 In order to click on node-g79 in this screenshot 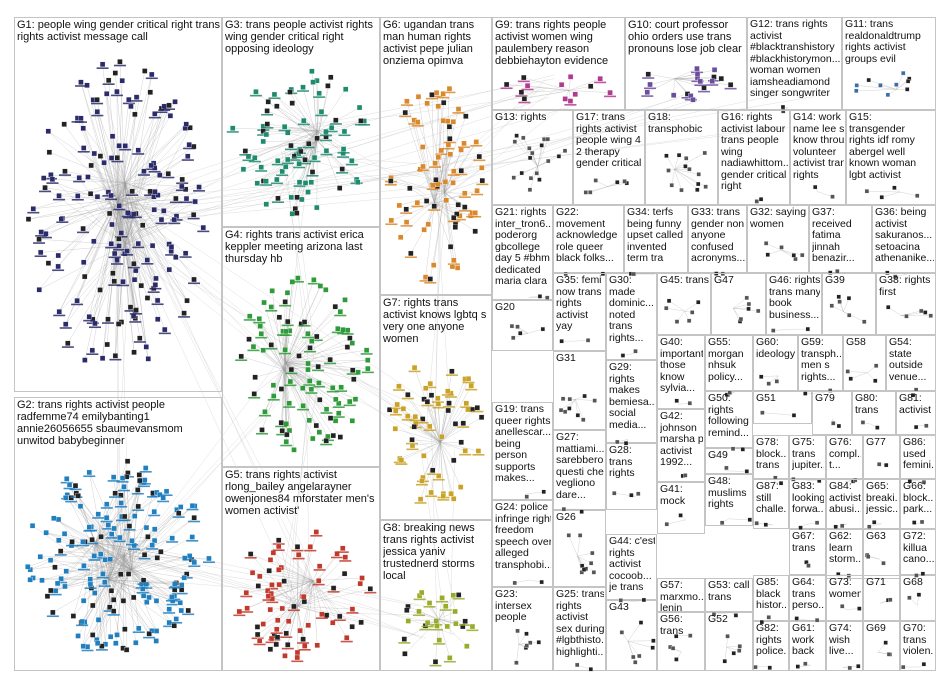, I will do `click(839, 426)`.